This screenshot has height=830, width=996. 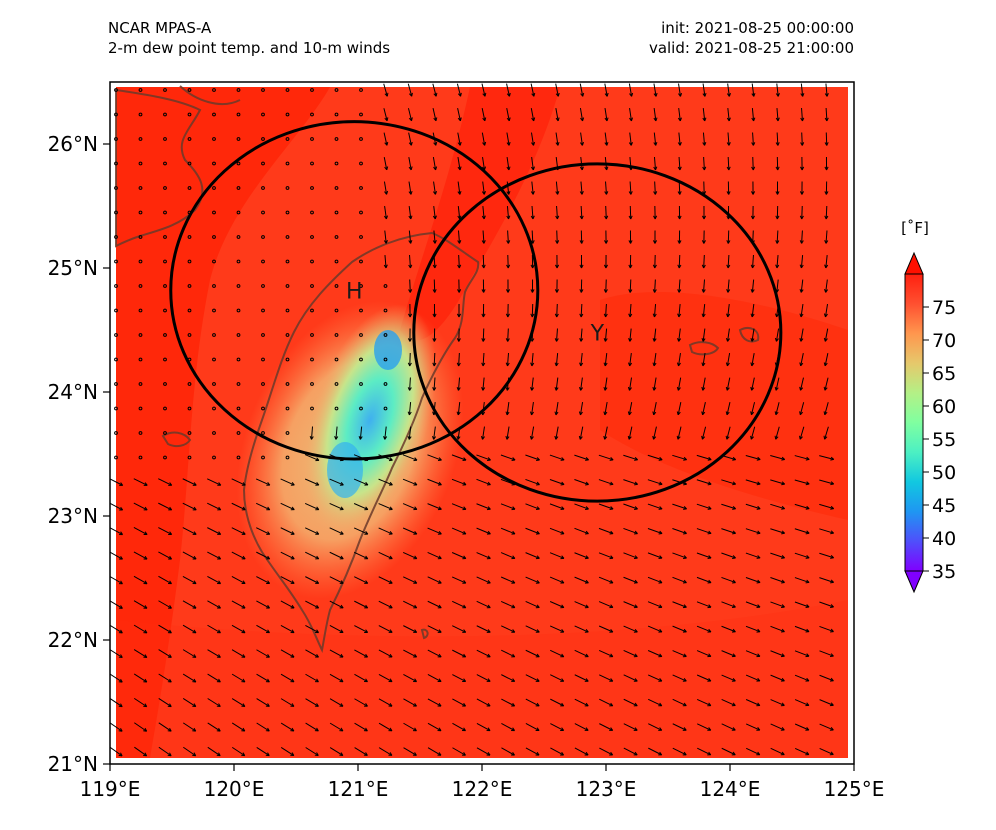 I want to click on lon-axis: 119°E 120°E 121°E 122°E 123°E 124°E 125°E, so click(x=482, y=782).